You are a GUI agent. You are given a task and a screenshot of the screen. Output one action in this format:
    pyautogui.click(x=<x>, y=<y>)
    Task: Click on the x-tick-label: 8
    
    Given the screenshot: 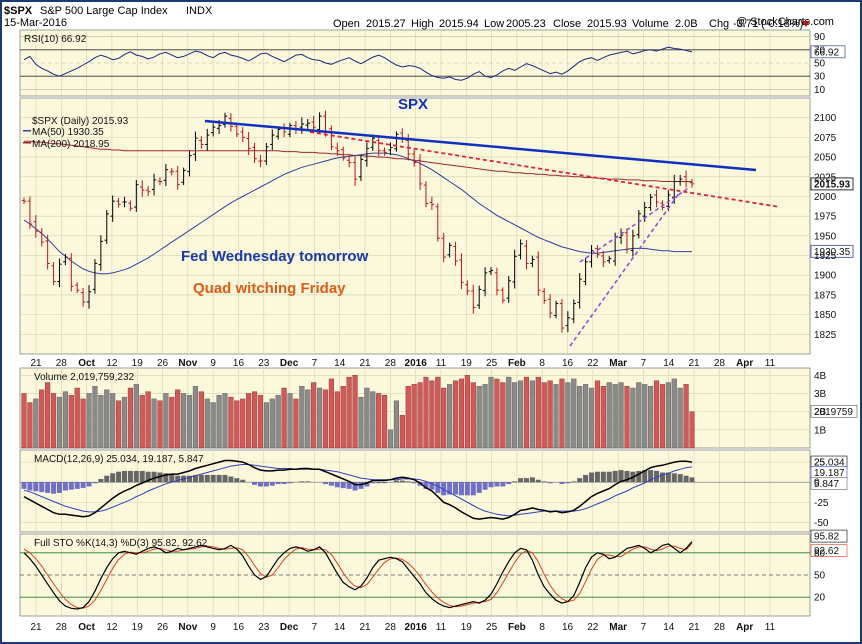 What is the action you would take?
    pyautogui.click(x=542, y=627)
    